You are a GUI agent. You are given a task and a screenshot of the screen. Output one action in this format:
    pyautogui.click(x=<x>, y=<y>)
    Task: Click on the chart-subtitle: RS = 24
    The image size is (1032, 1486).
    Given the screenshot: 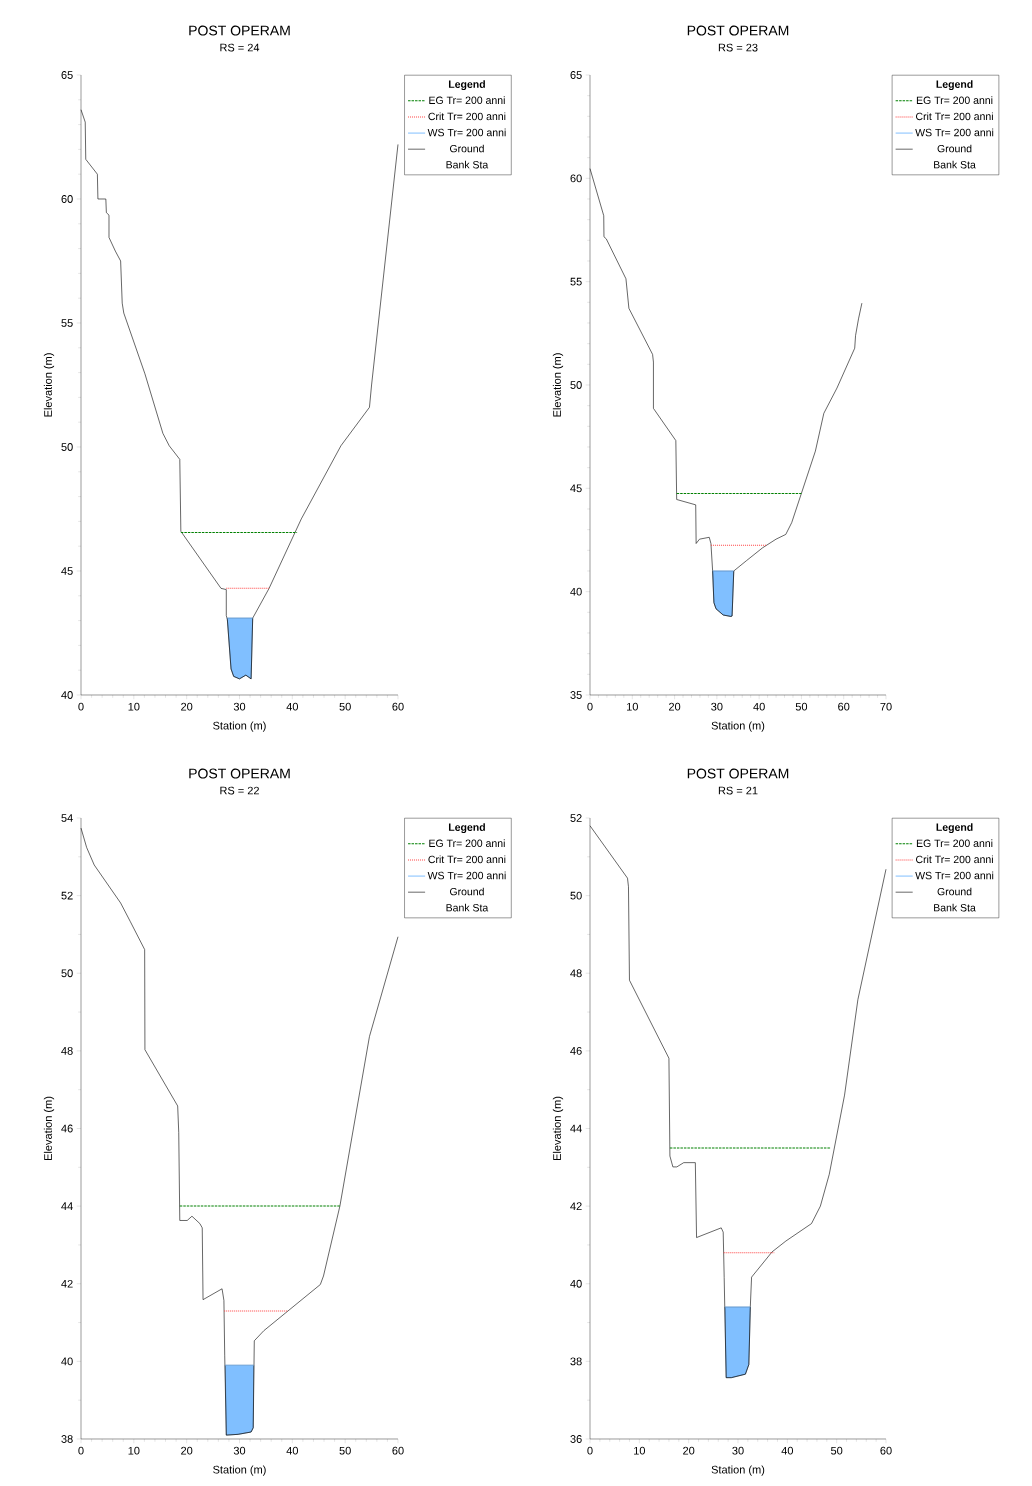 What is the action you would take?
    pyautogui.click(x=240, y=47)
    